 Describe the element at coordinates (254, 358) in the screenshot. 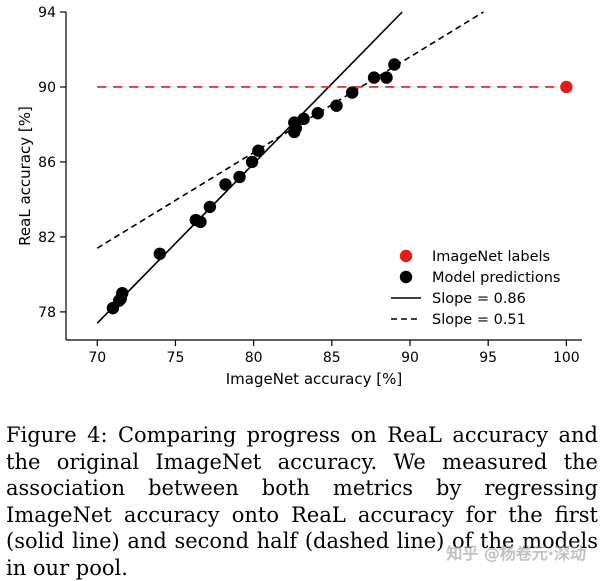

I see `x-tick-label: 80` at that location.